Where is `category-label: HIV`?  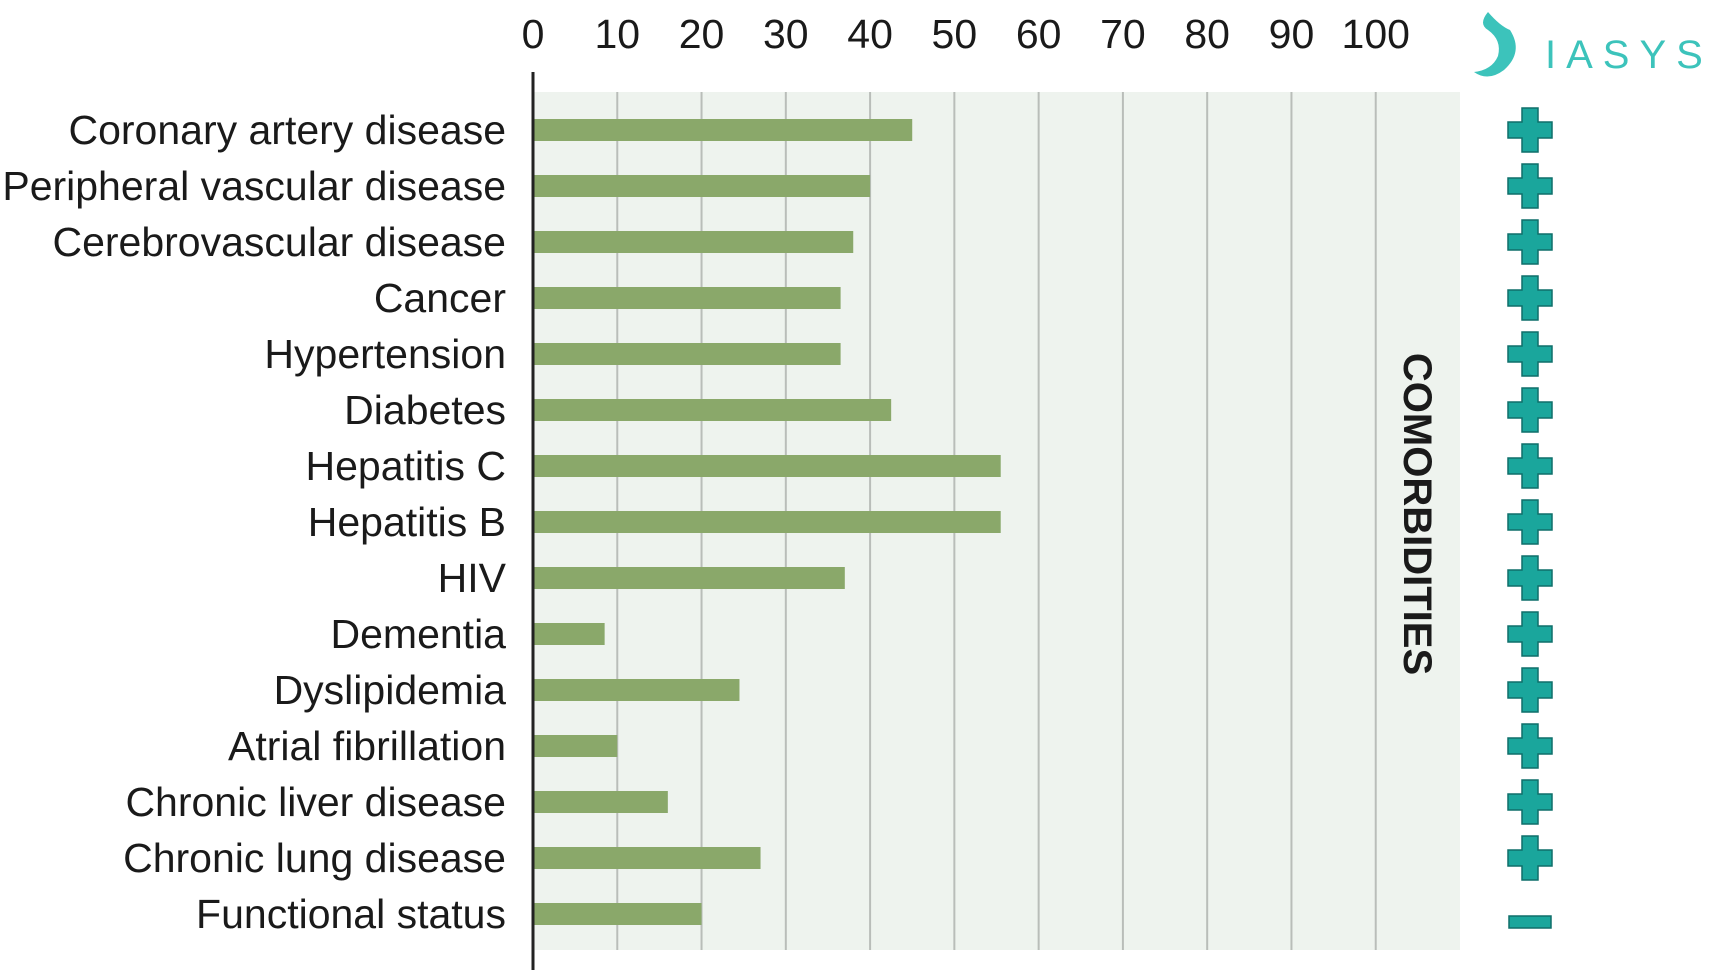
category-label: HIV is located at coordinates (472, 578).